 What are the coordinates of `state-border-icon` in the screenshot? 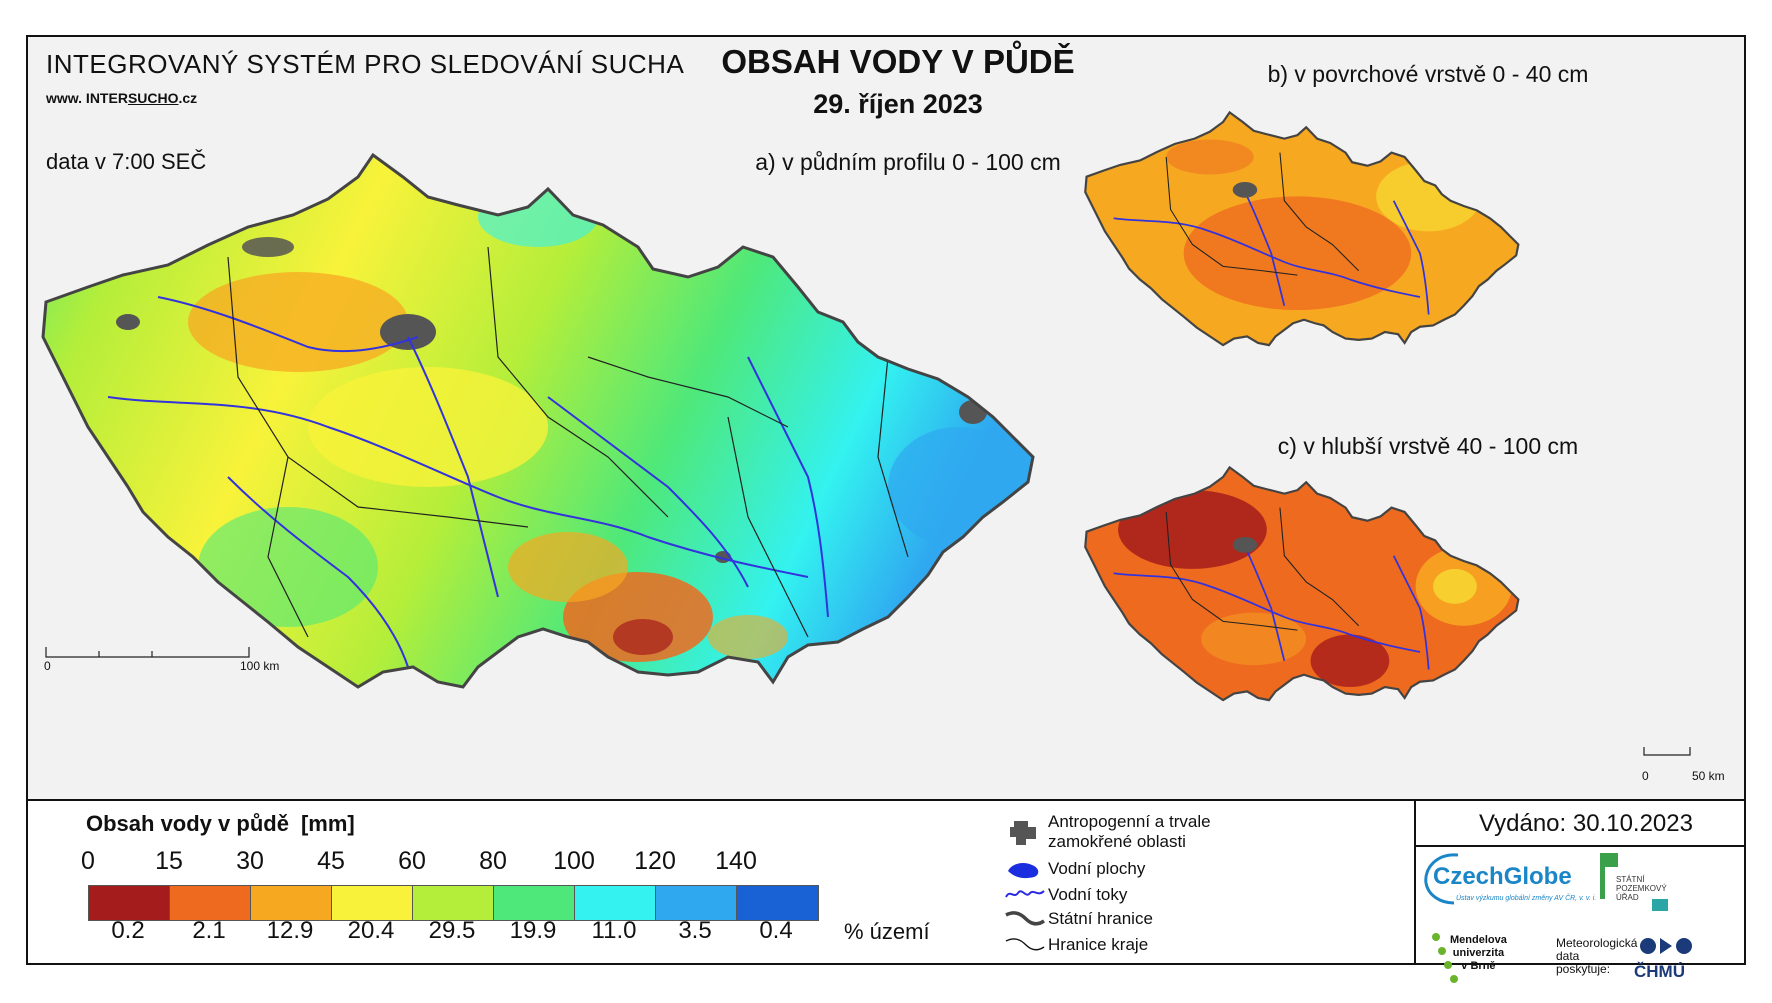 It's located at (1025, 918).